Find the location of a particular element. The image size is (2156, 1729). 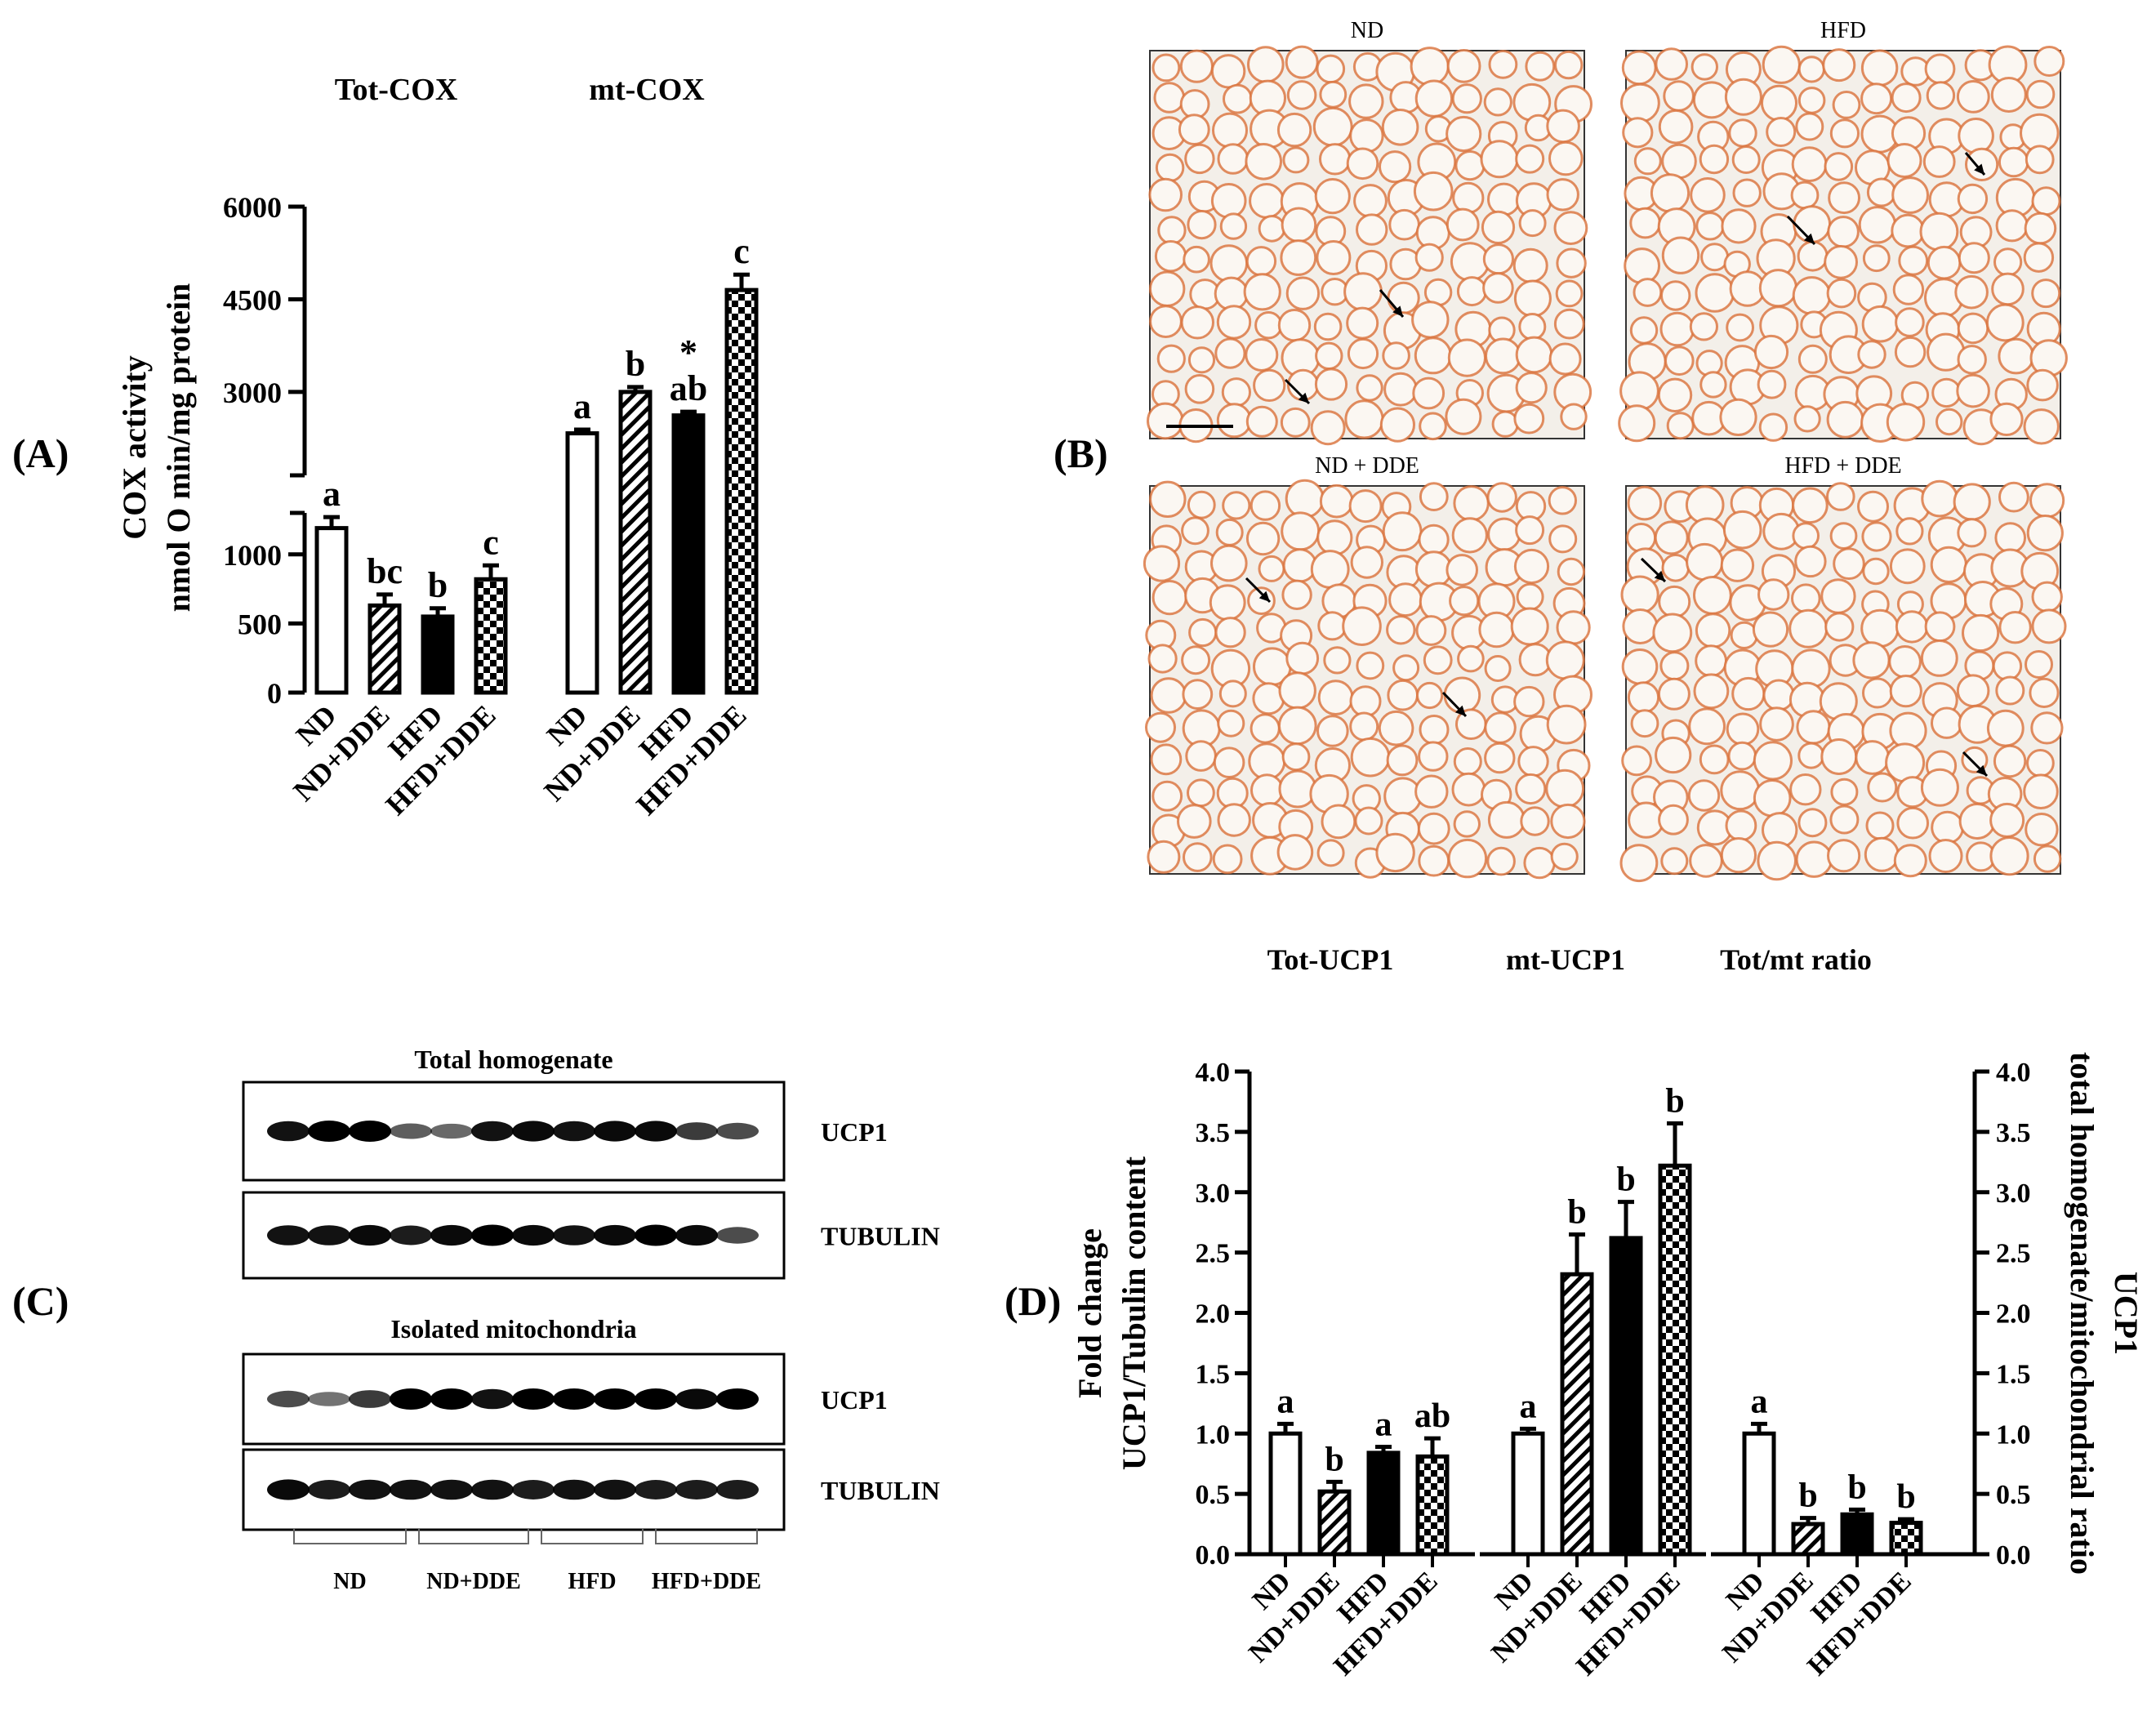

group-title: mt-UCP1 is located at coordinates (1565, 960).